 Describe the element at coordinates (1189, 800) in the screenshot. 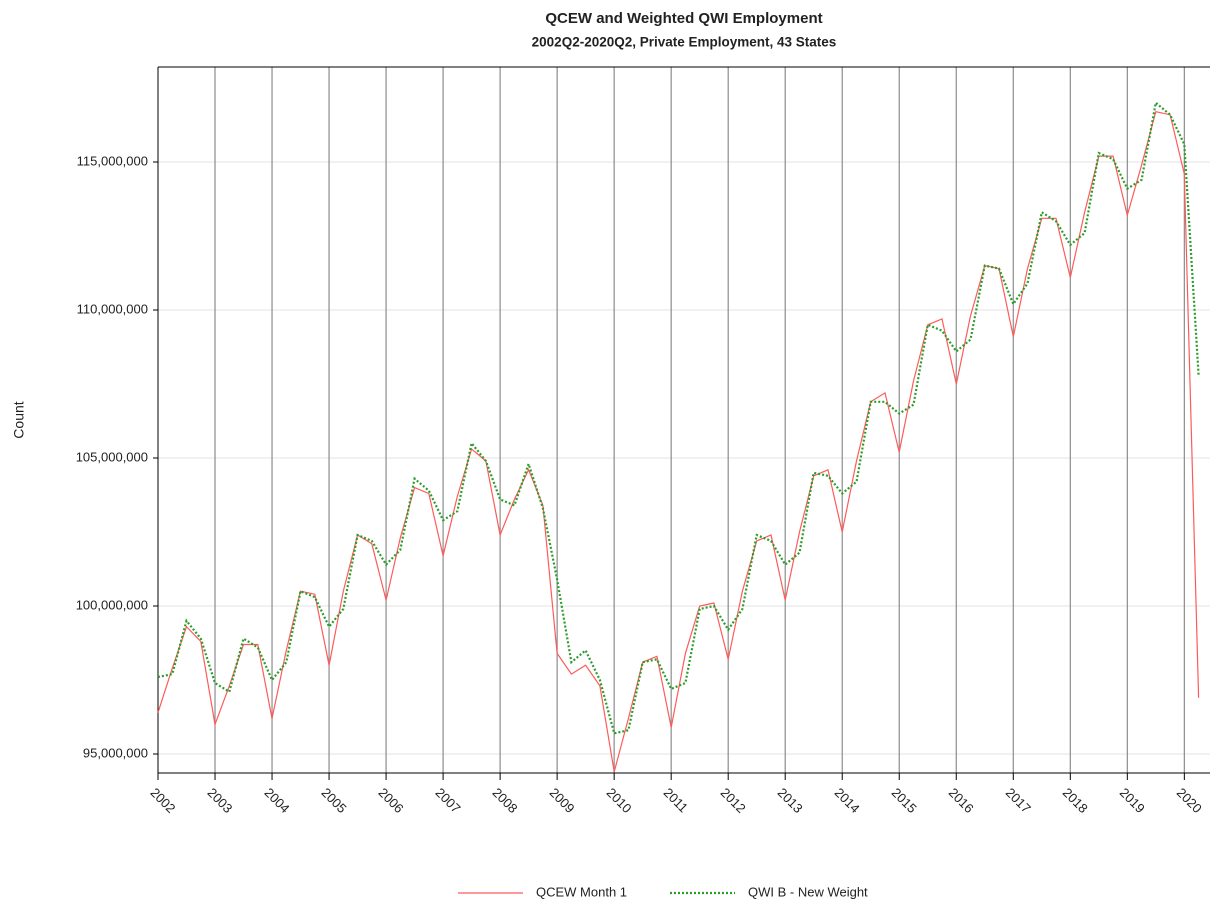

I see `x-tick-label: 2020` at that location.